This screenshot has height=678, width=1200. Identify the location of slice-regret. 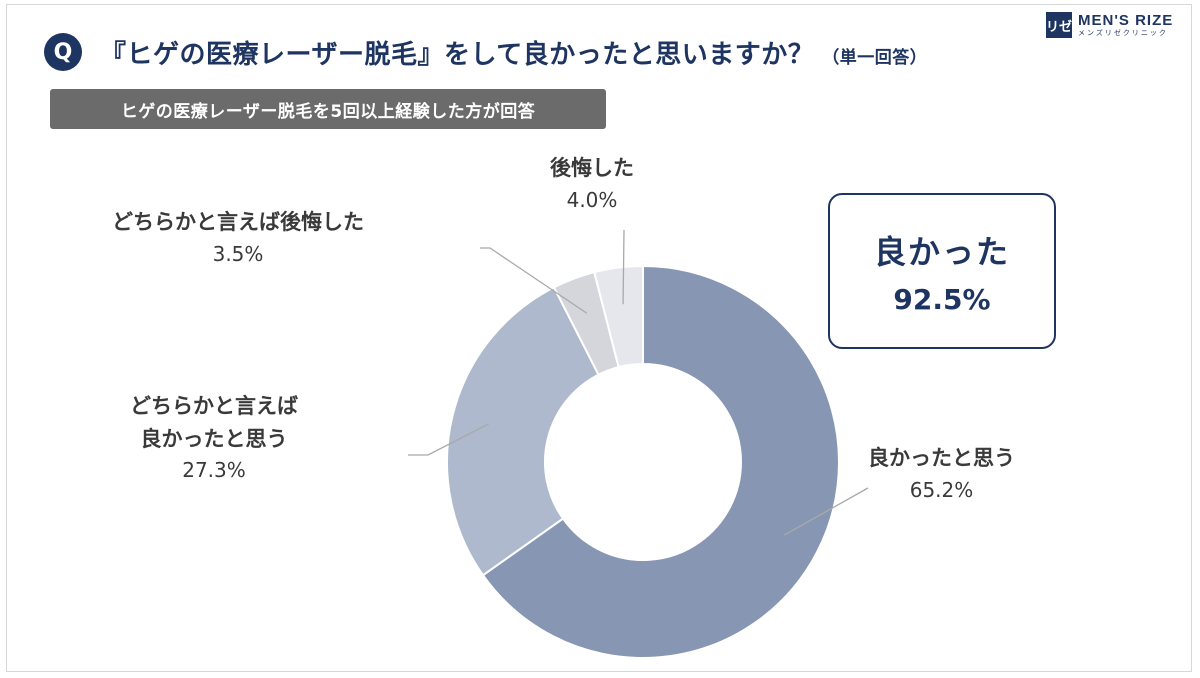
(618, 316).